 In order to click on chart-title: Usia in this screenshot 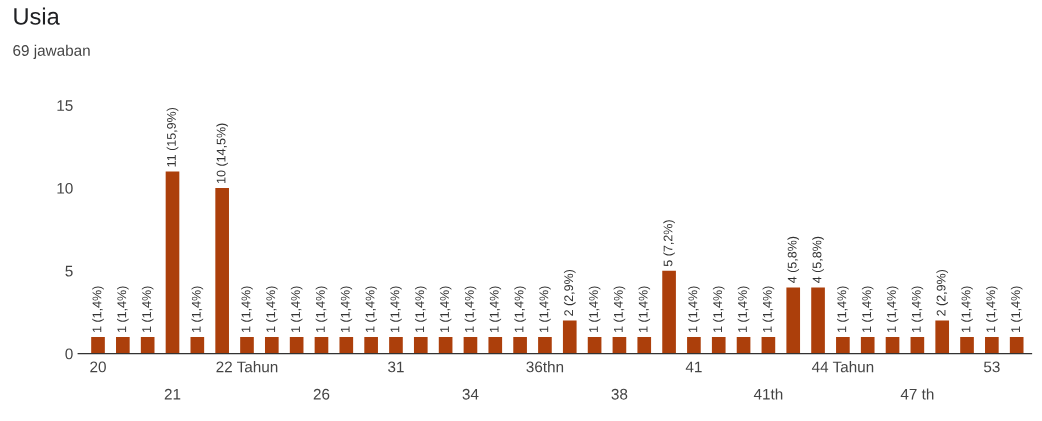, I will do `click(37, 16)`.